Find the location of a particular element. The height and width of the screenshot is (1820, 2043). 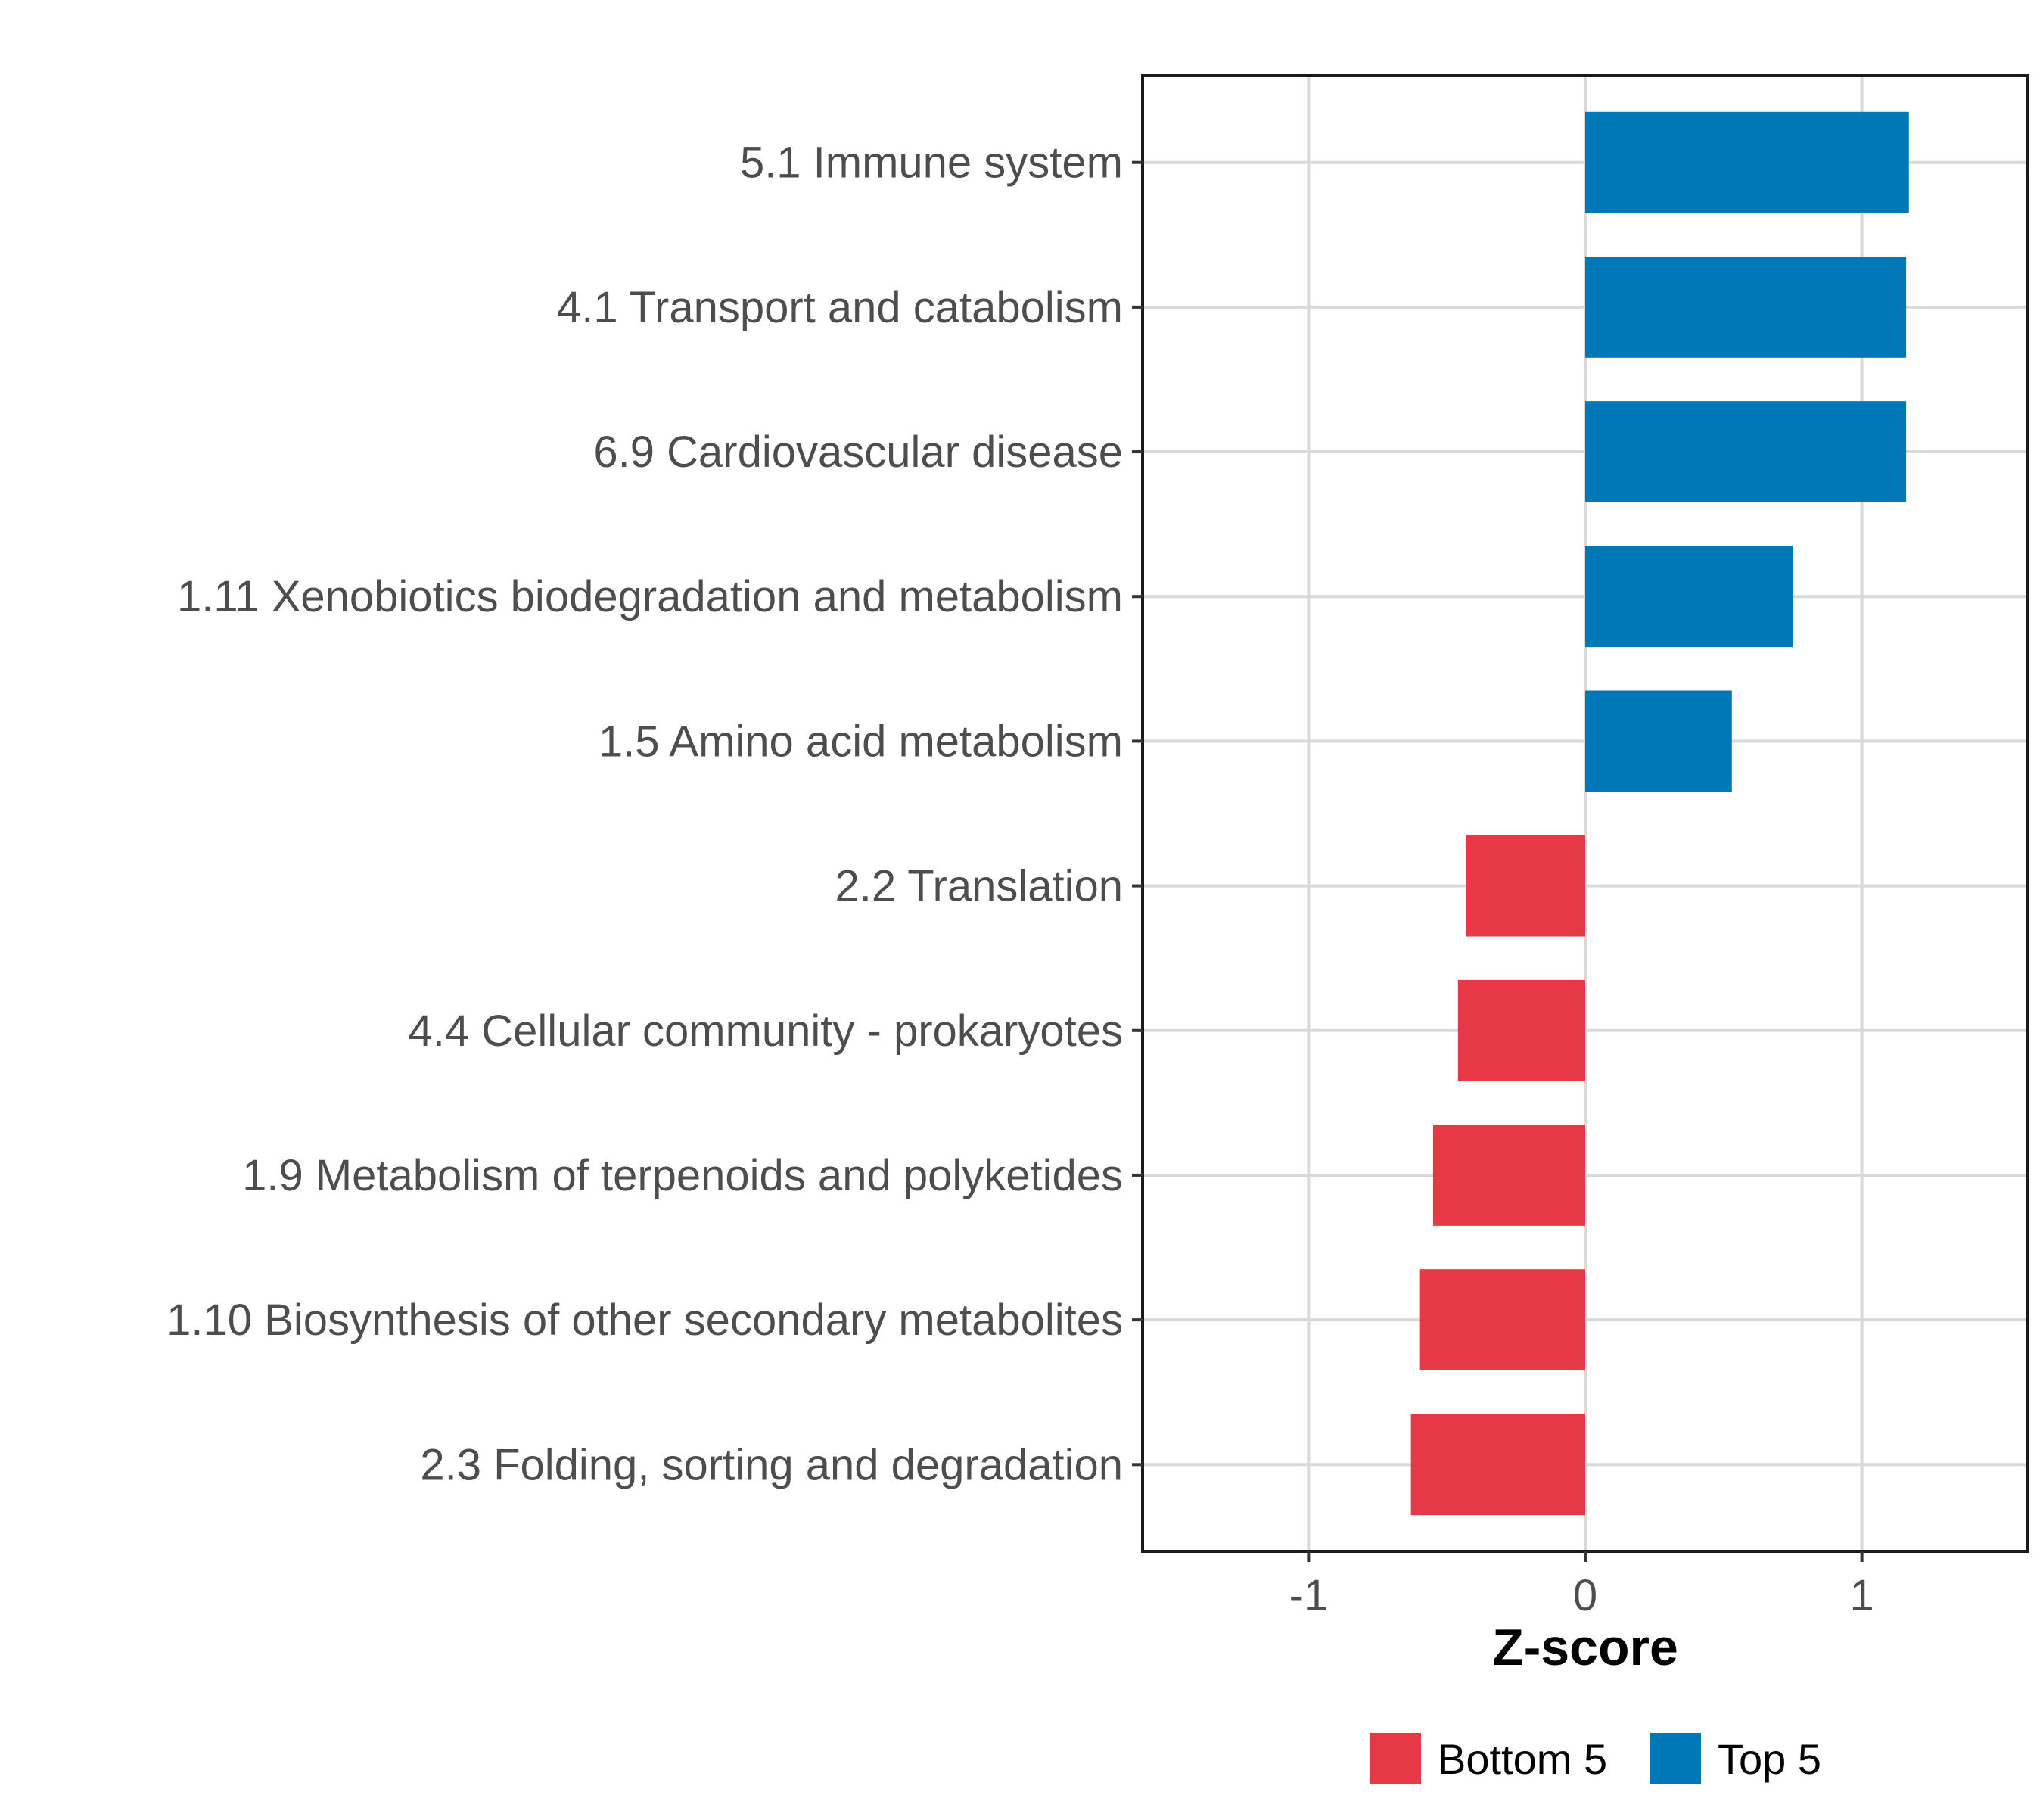

x-axis: -1 0 1 is located at coordinates (1582, 1585).